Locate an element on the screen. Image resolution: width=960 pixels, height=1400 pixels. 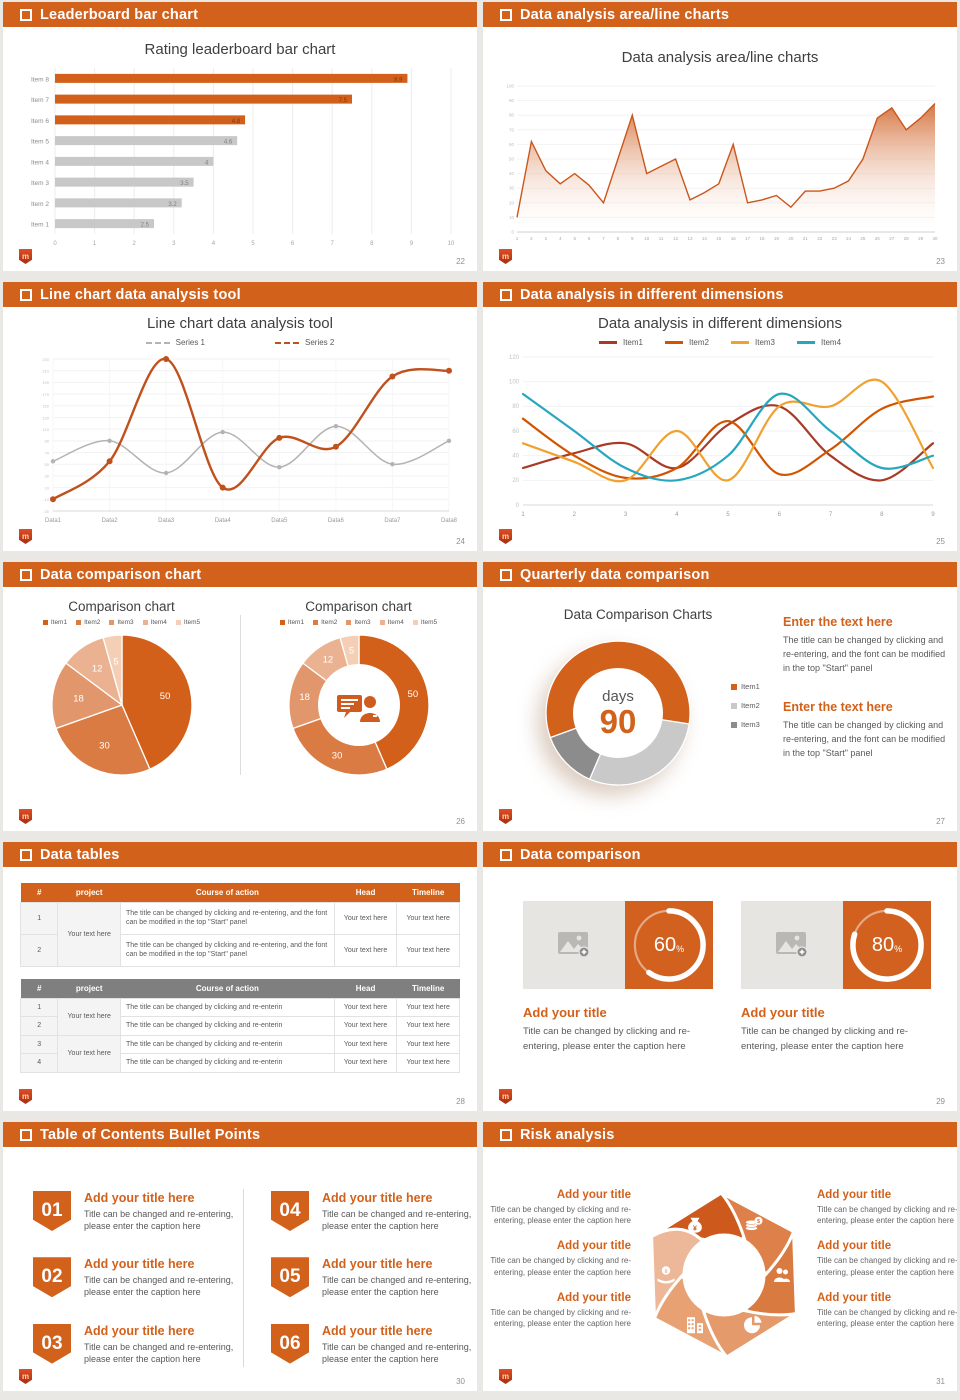
text-el: 50 is located at coordinates (164, 696).